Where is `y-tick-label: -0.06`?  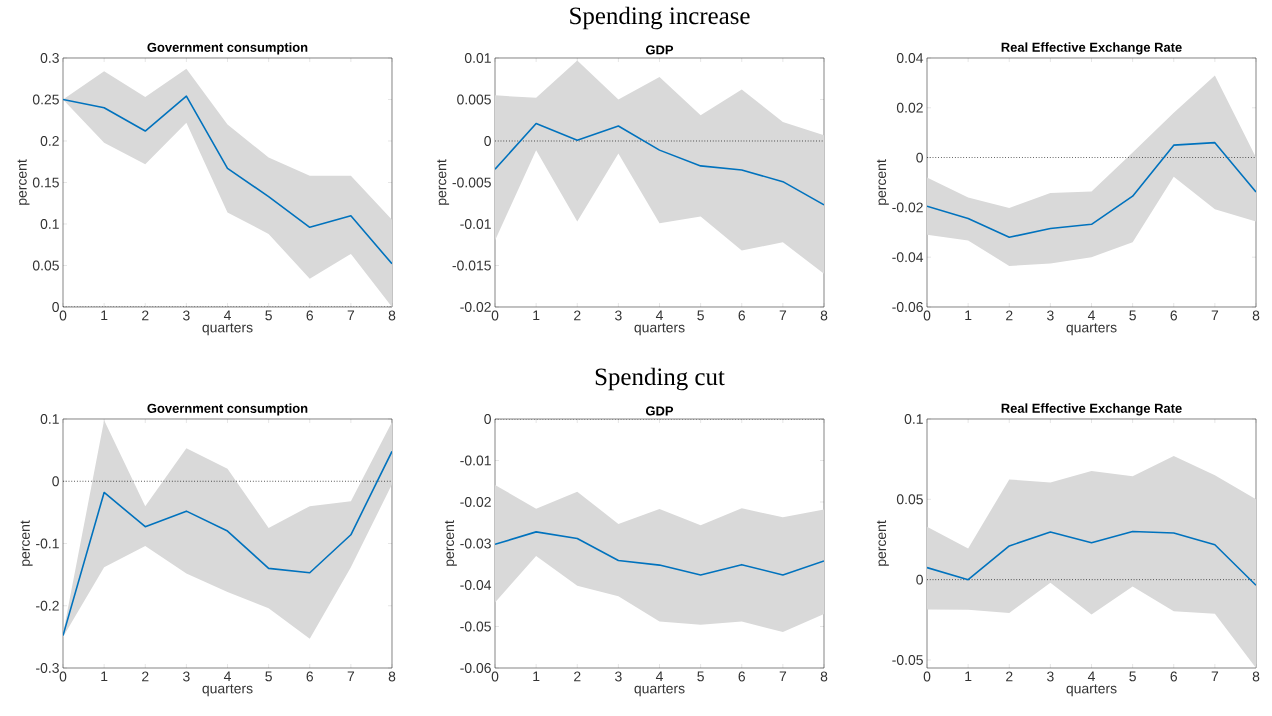
y-tick-label: -0.06 is located at coordinates (907, 307).